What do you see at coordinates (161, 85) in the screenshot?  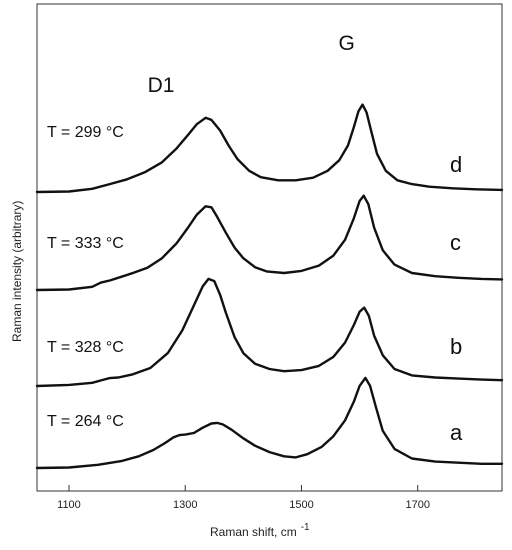 I see `peak-label-d1: D1` at bounding box center [161, 85].